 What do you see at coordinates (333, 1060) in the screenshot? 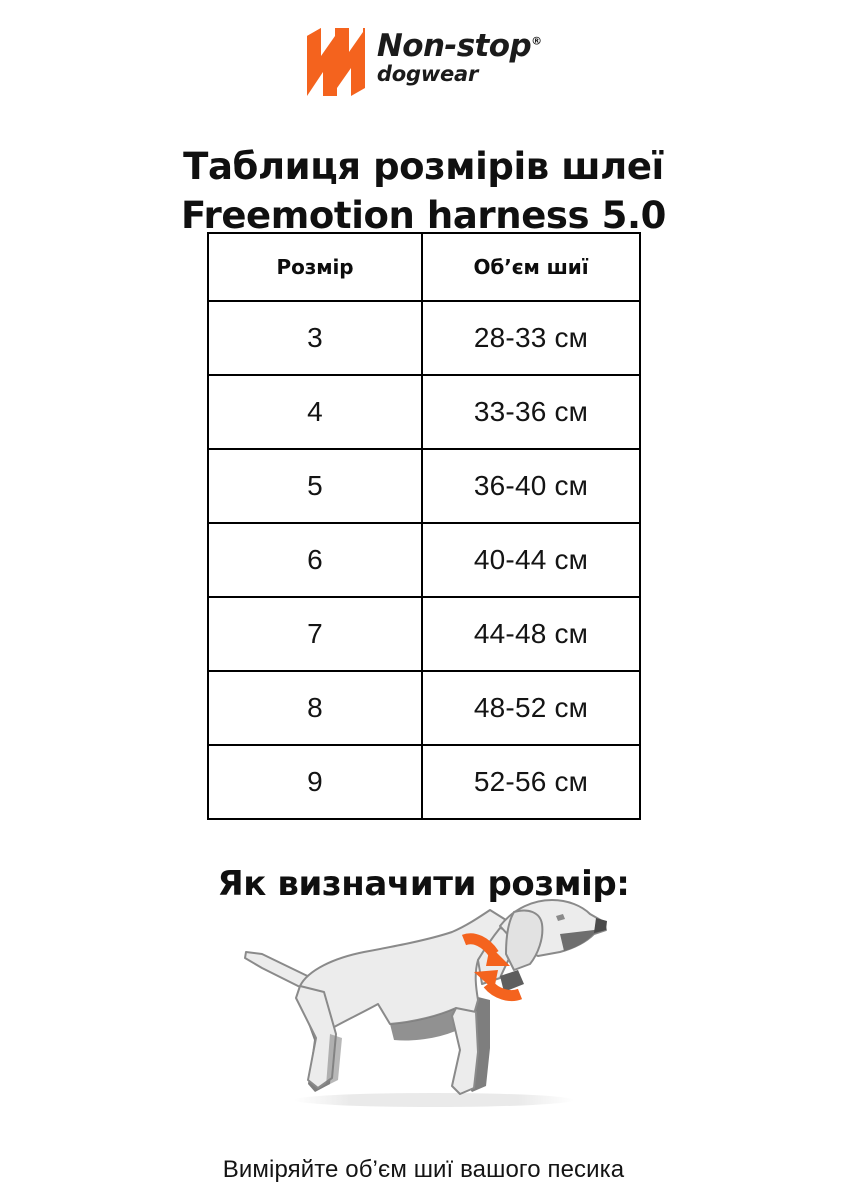
I see `dog-hock-shade` at bounding box center [333, 1060].